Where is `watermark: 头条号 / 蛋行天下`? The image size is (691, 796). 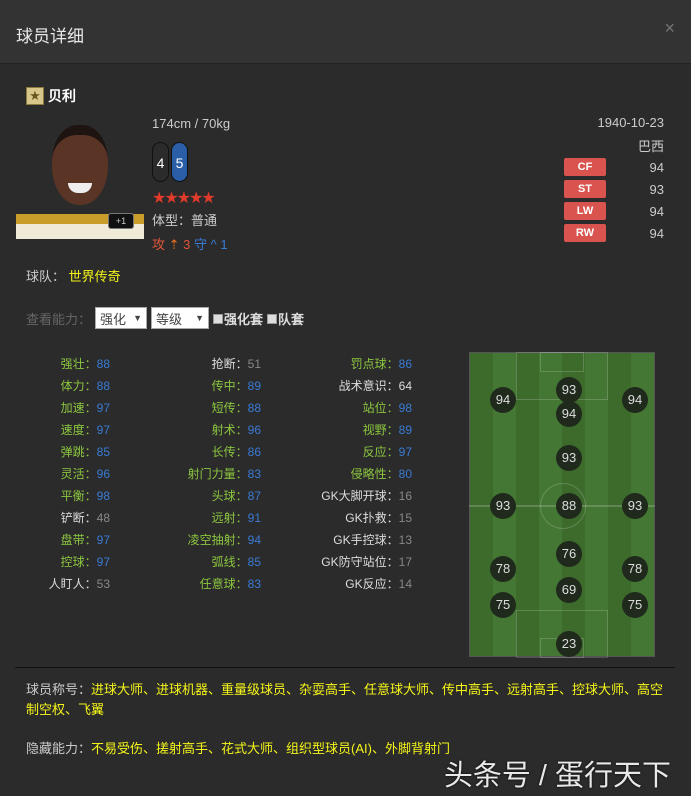 watermark: 头条号 / 蛋行天下 is located at coordinates (557, 776).